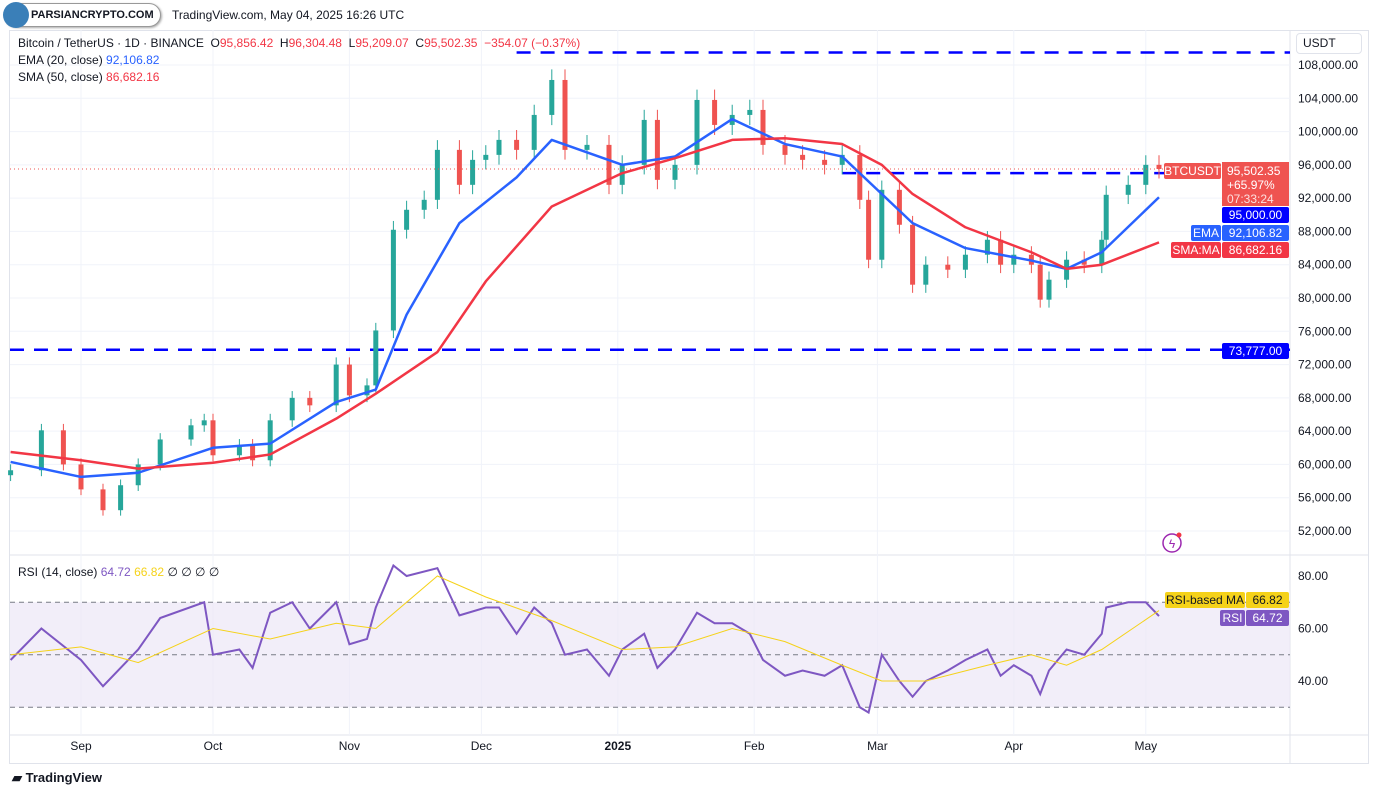 The height and width of the screenshot is (796, 1378). Describe the element at coordinates (1325, 431) in the screenshot. I see `price-tick-label: 64,000.00` at that location.